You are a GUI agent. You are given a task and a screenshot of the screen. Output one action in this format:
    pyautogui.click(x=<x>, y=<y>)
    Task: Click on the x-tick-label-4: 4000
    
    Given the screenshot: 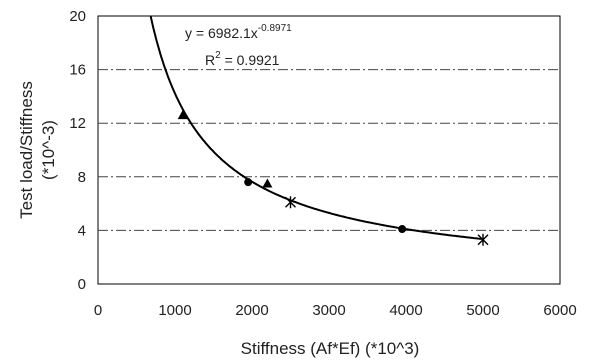 What is the action you would take?
    pyautogui.click(x=405, y=310)
    